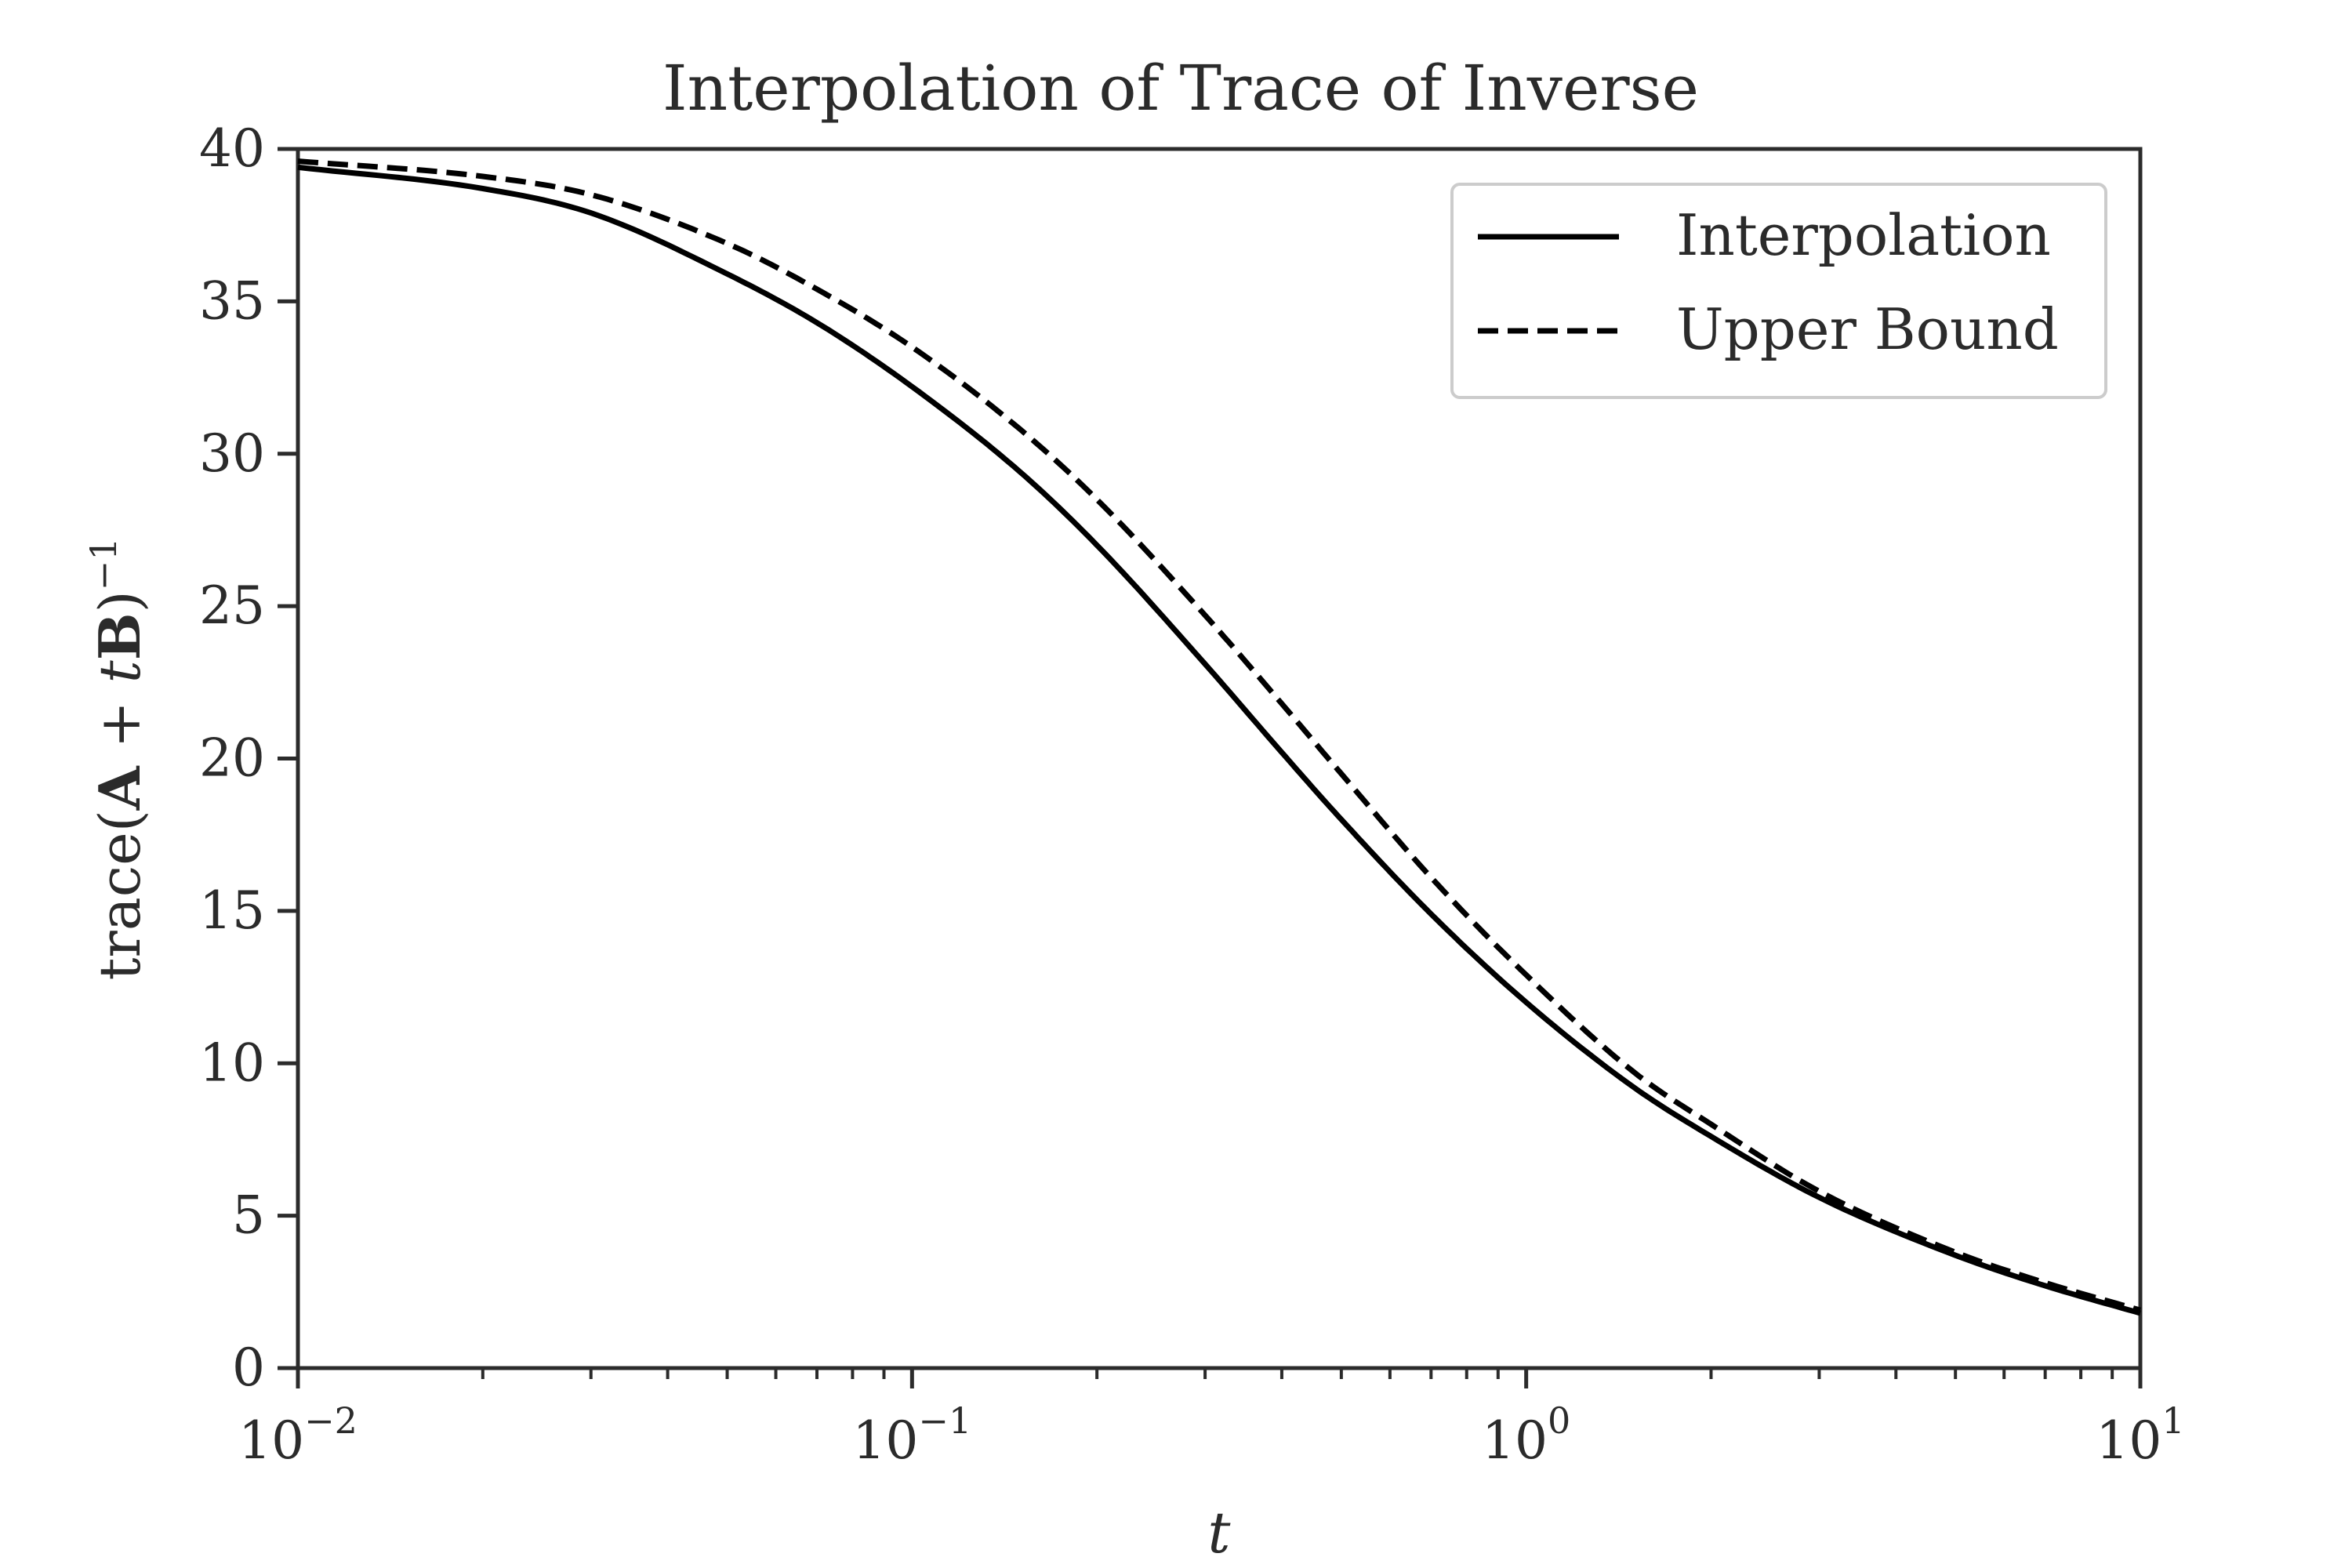  I want to click on y-tick-label: 10, so click(232, 1063).